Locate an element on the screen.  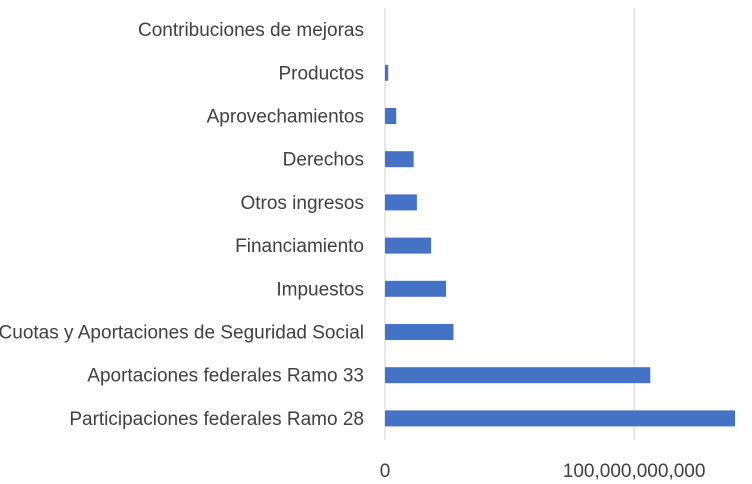
category-label: Financiamiento is located at coordinates (299, 246).